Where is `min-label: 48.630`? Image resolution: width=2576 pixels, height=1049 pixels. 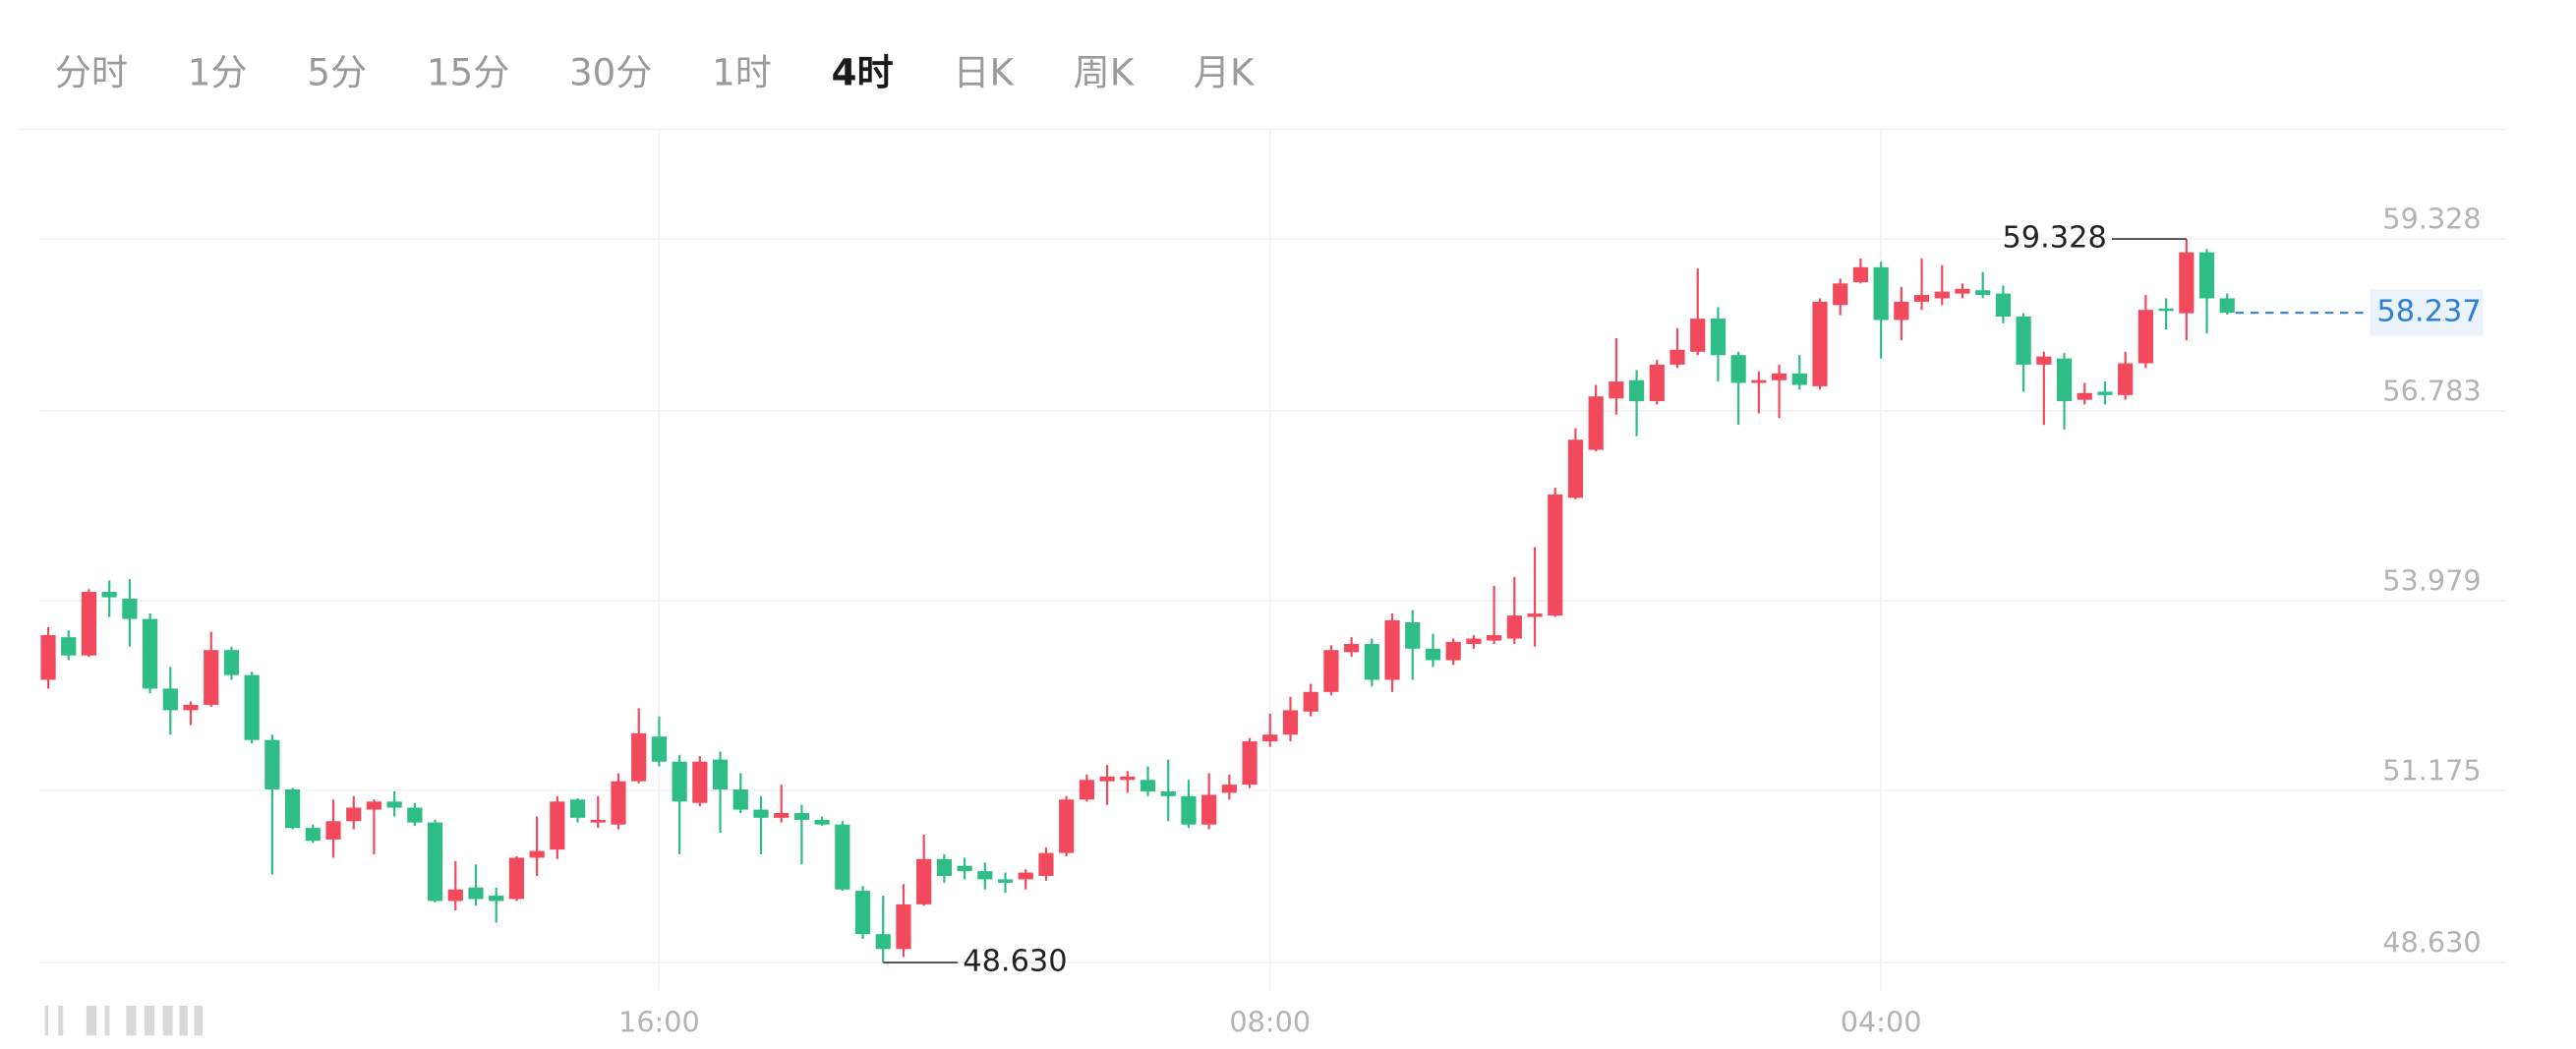
min-label: 48.630 is located at coordinates (1015, 962).